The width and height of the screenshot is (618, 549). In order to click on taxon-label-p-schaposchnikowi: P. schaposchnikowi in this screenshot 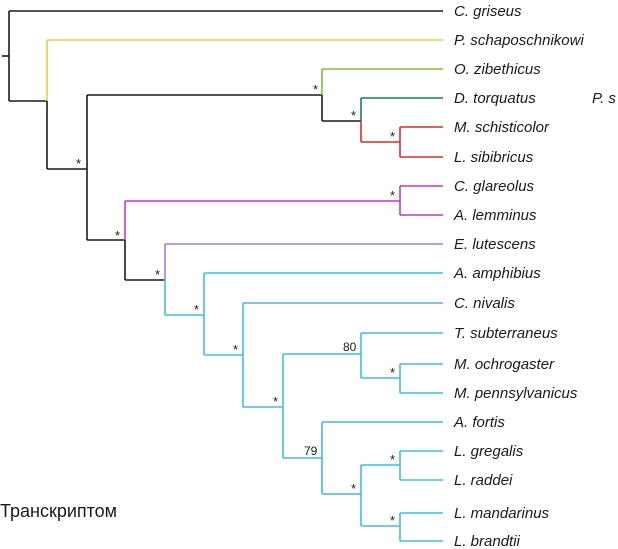, I will do `click(519, 40)`.